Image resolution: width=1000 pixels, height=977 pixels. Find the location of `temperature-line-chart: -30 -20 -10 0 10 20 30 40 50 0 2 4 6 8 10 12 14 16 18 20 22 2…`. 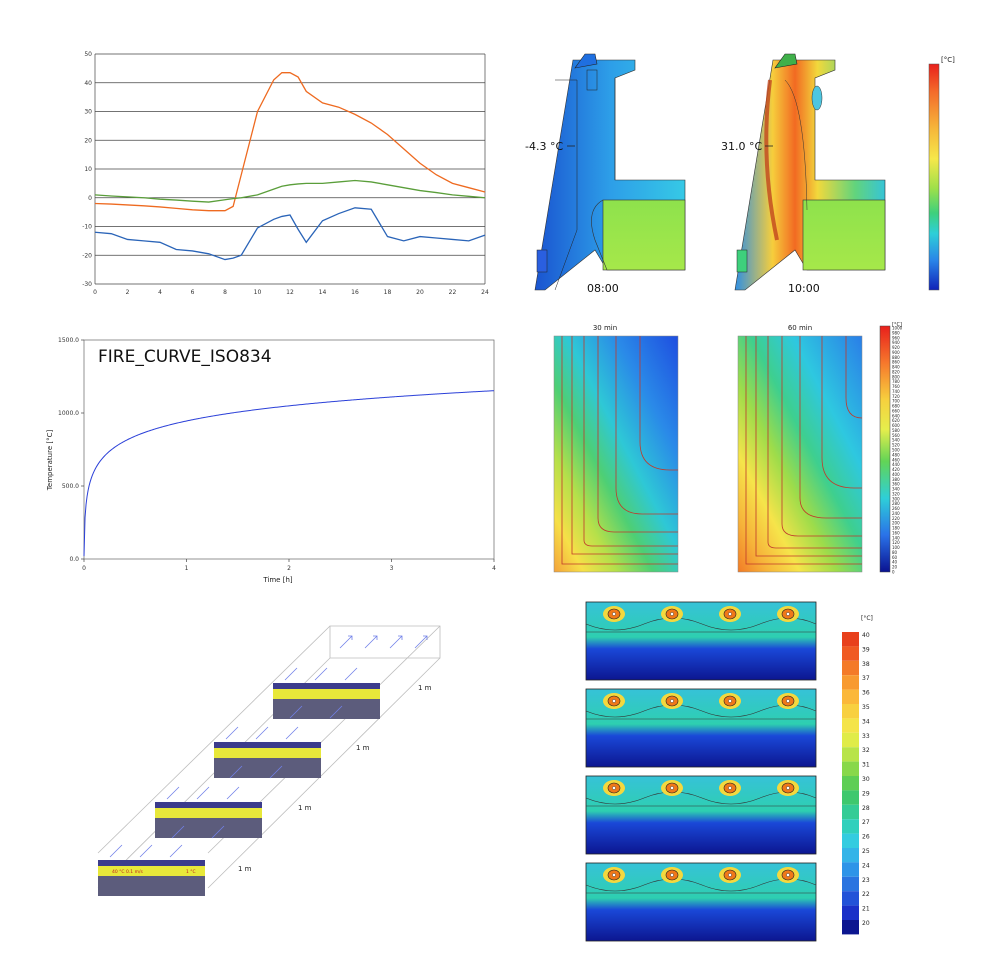

temperature-line-chart: -30 -20 -10 0 10 20 30 40 50 0 2 4 6 8 10 12 14 16 18 20 22 2… is located at coordinates (285, 173).